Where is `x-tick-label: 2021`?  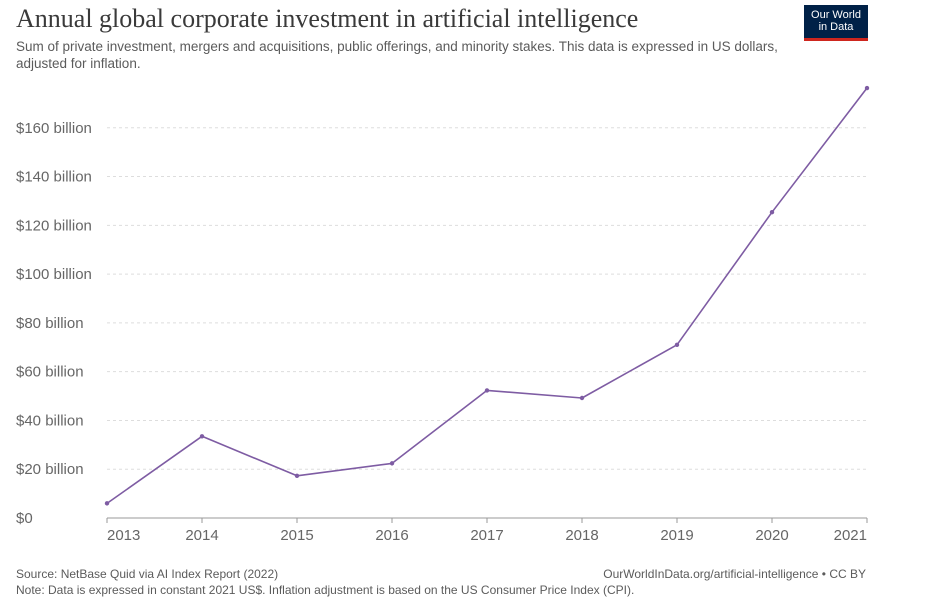
x-tick-label: 2021 is located at coordinates (850, 535).